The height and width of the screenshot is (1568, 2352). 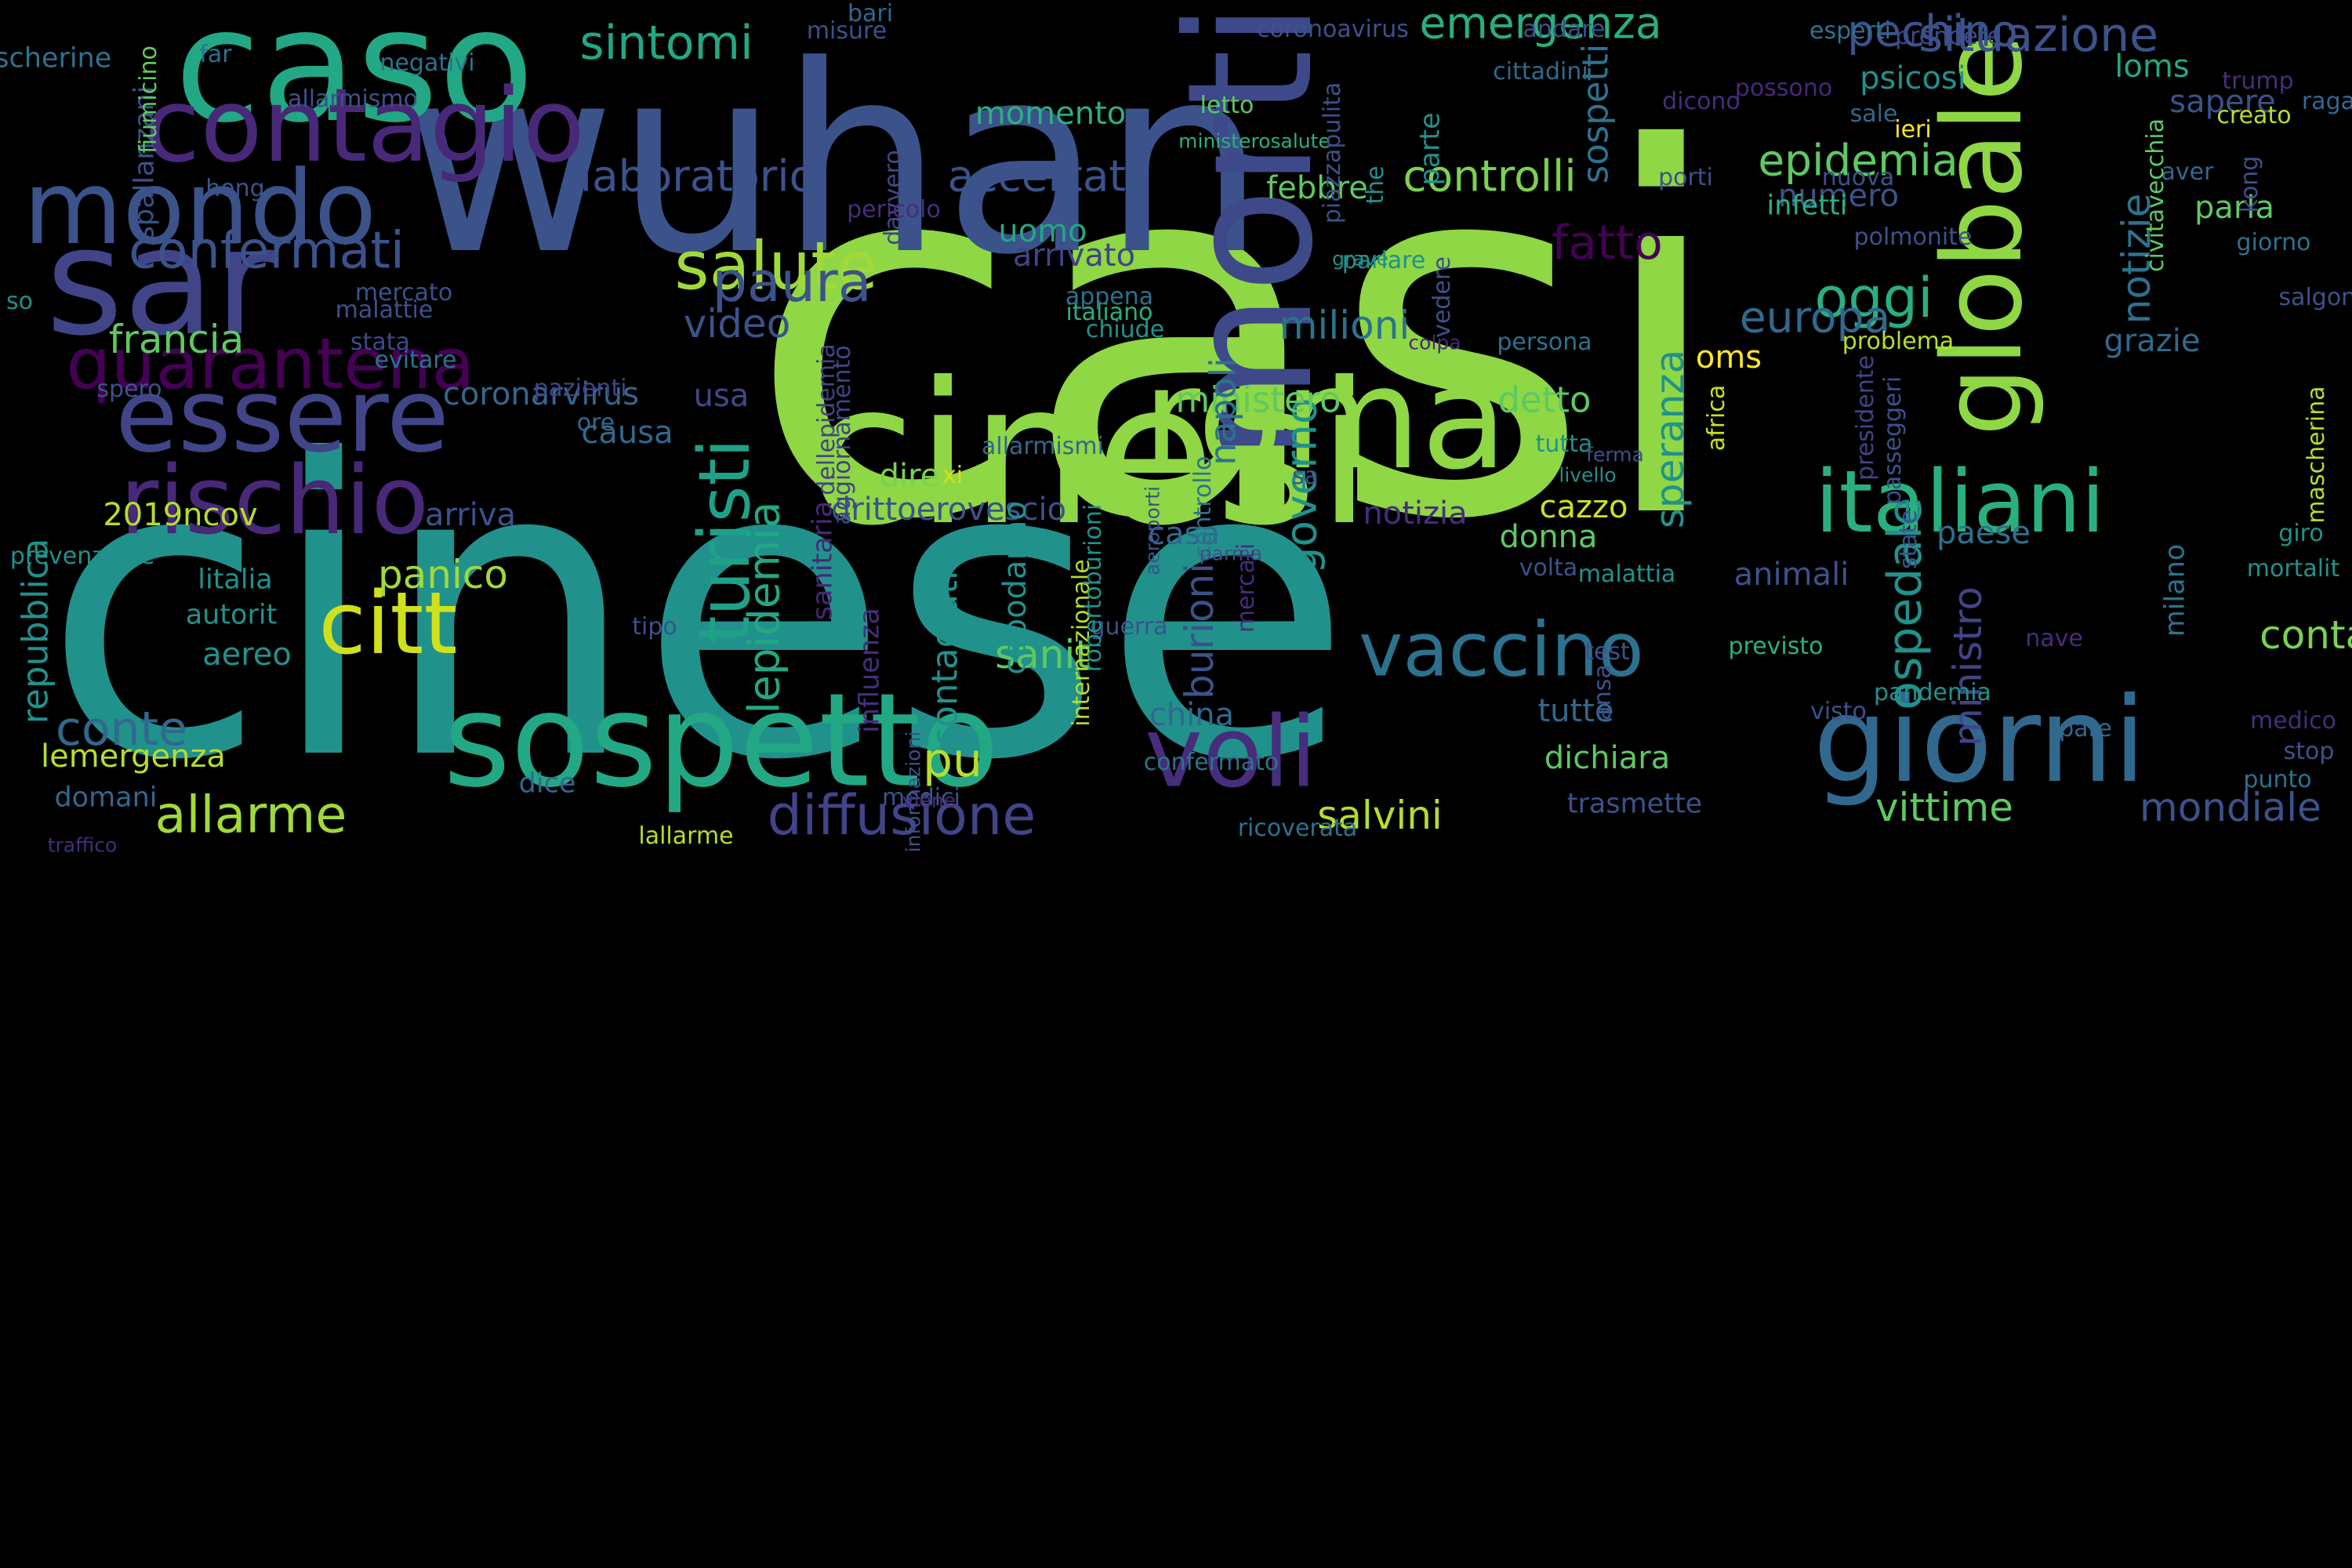 I want to click on cloud-word: nuova, so click(x=1858, y=177).